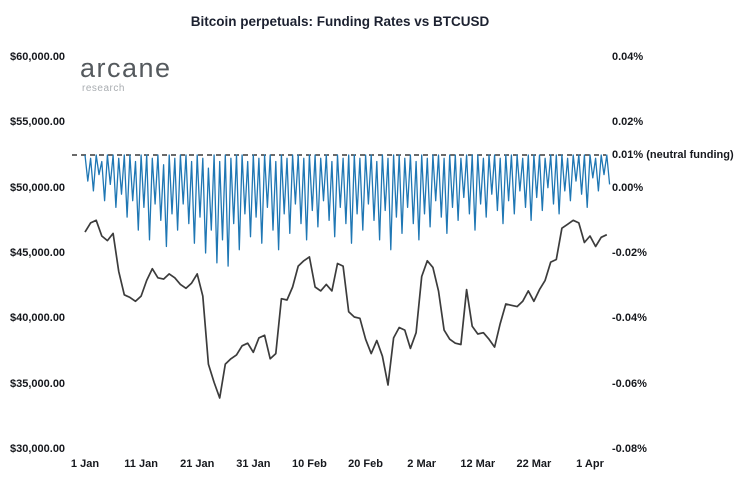 This screenshot has width=747, height=490. Describe the element at coordinates (590, 464) in the screenshot. I see `x-axis-tick-label: 1 Apr` at that location.